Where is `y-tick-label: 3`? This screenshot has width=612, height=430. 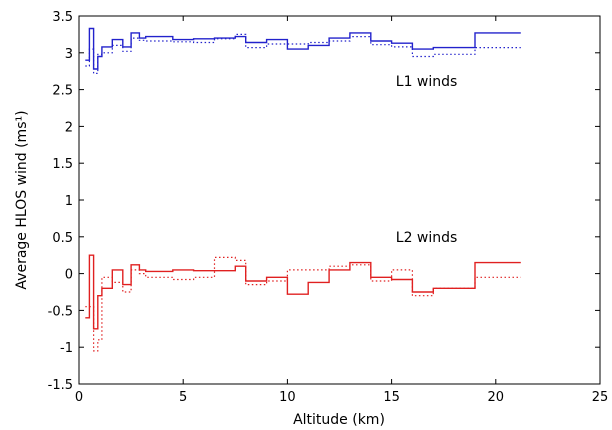
y-tick-label: 3 is located at coordinates (69, 54).